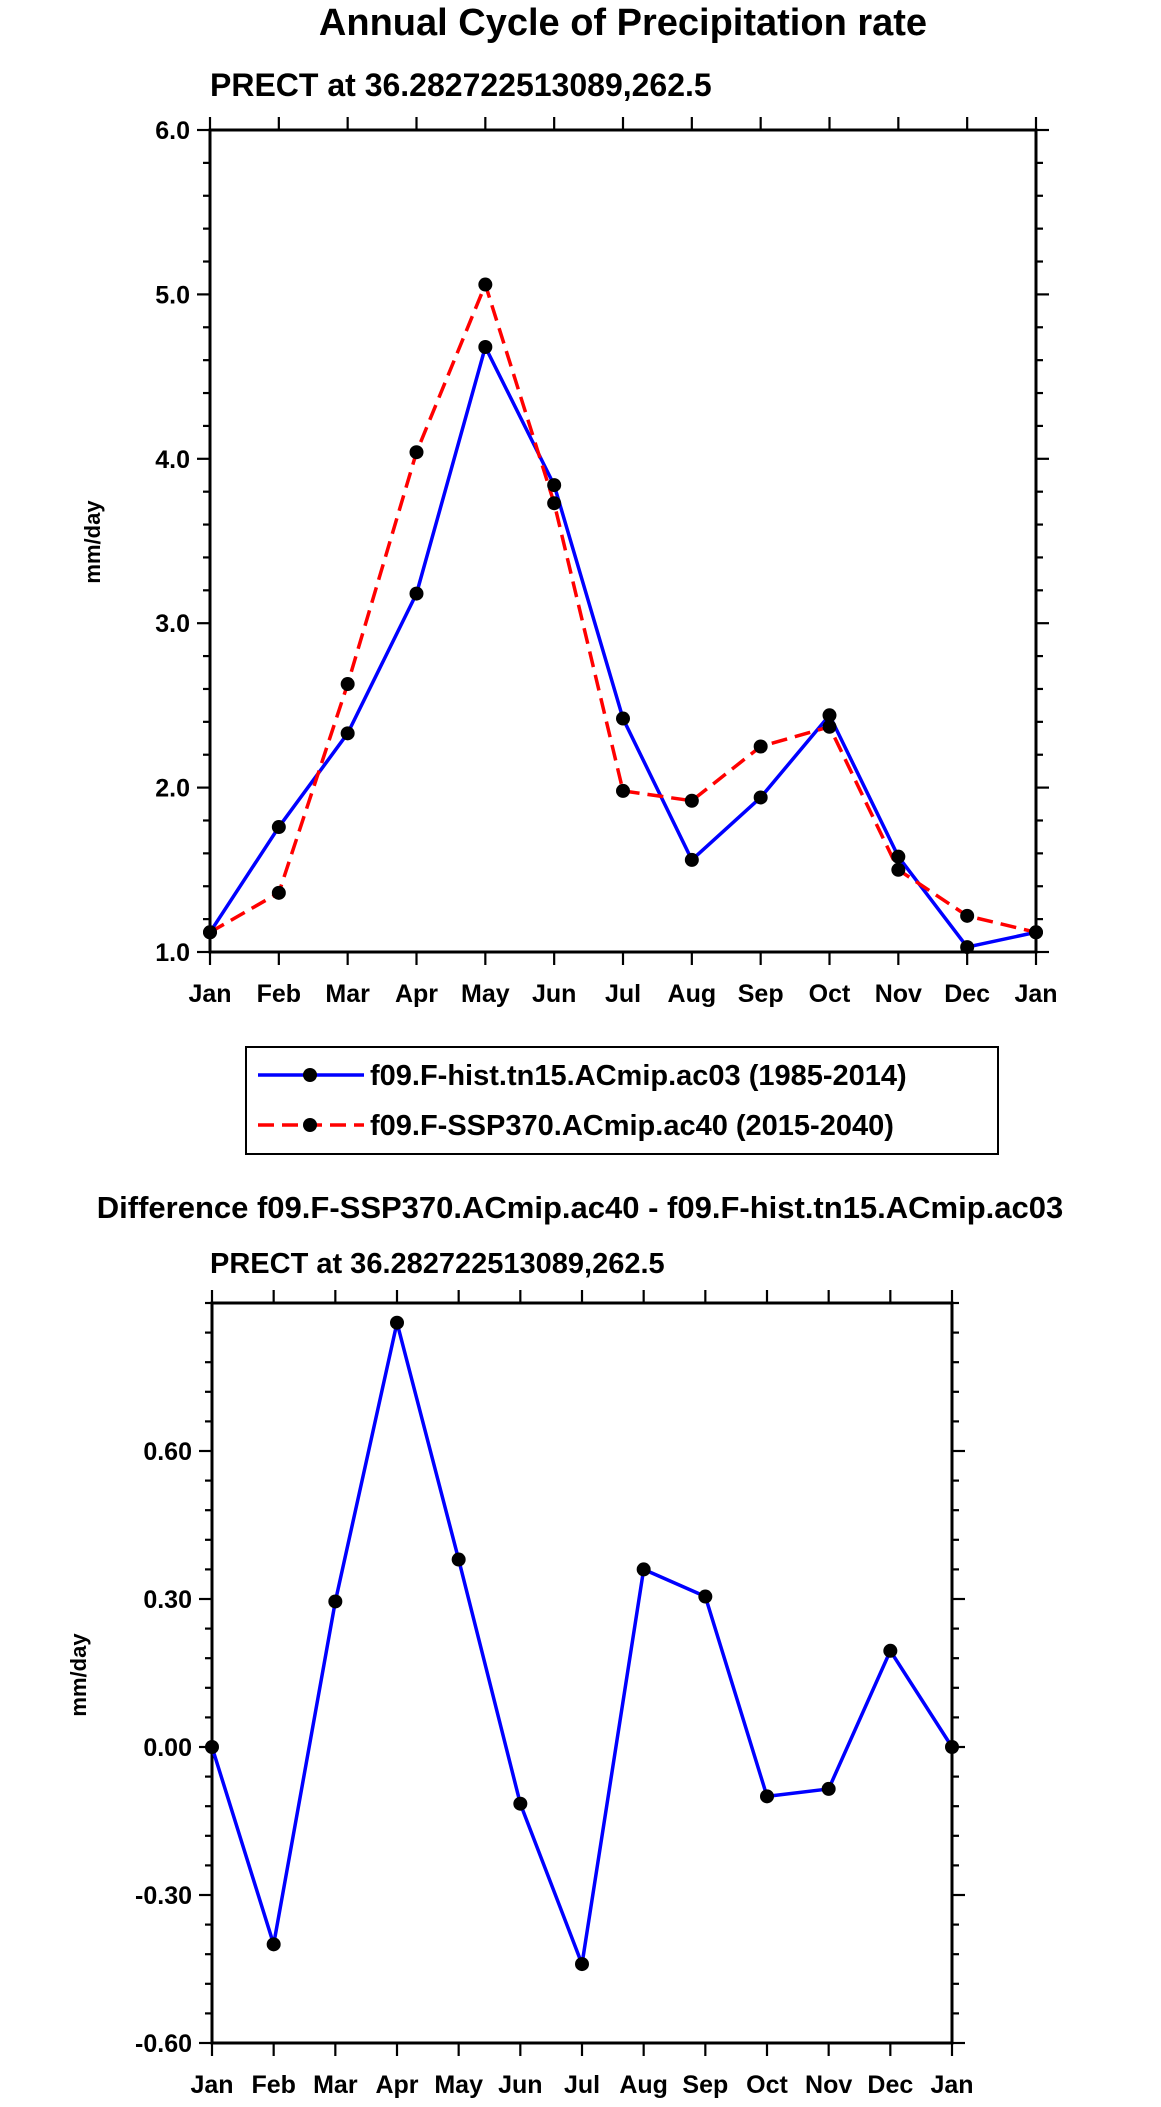 The image size is (1161, 2107). Describe the element at coordinates (485, 994) in the screenshot. I see `chart1-xtick-label: May` at that location.